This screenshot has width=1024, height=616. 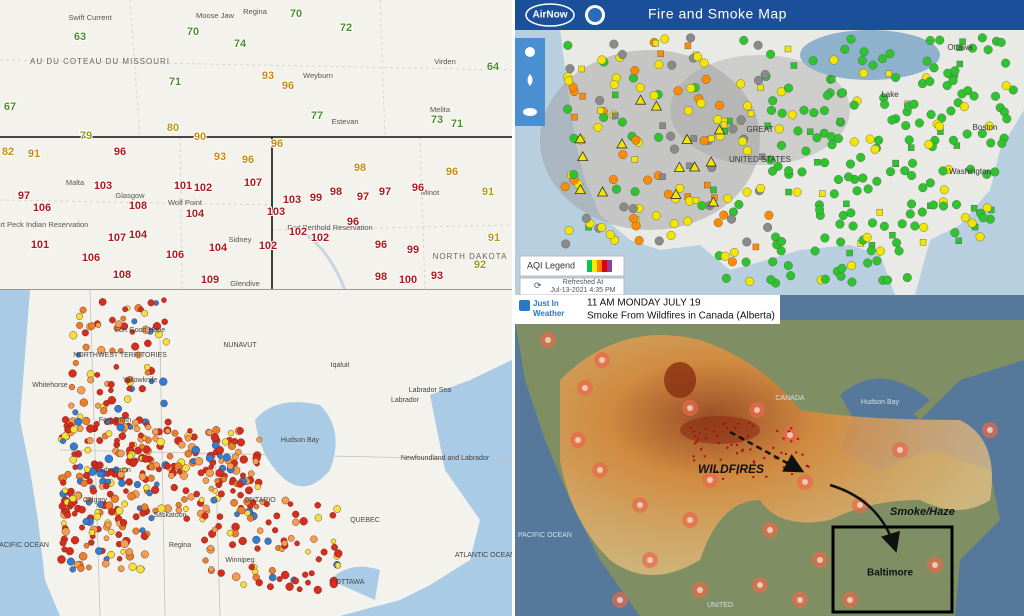 What do you see at coordinates (140, 380) in the screenshot?
I see `map-label: Yellowknife` at bounding box center [140, 380].